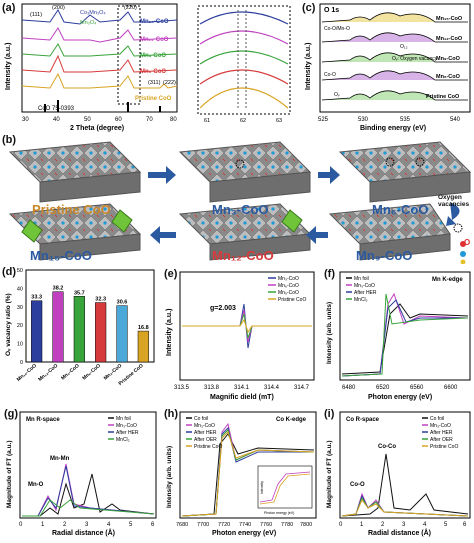 The image size is (474, 543). Describe the element at coordinates (171, 414) in the screenshot. I see `panel-label-h: (h)` at that location.